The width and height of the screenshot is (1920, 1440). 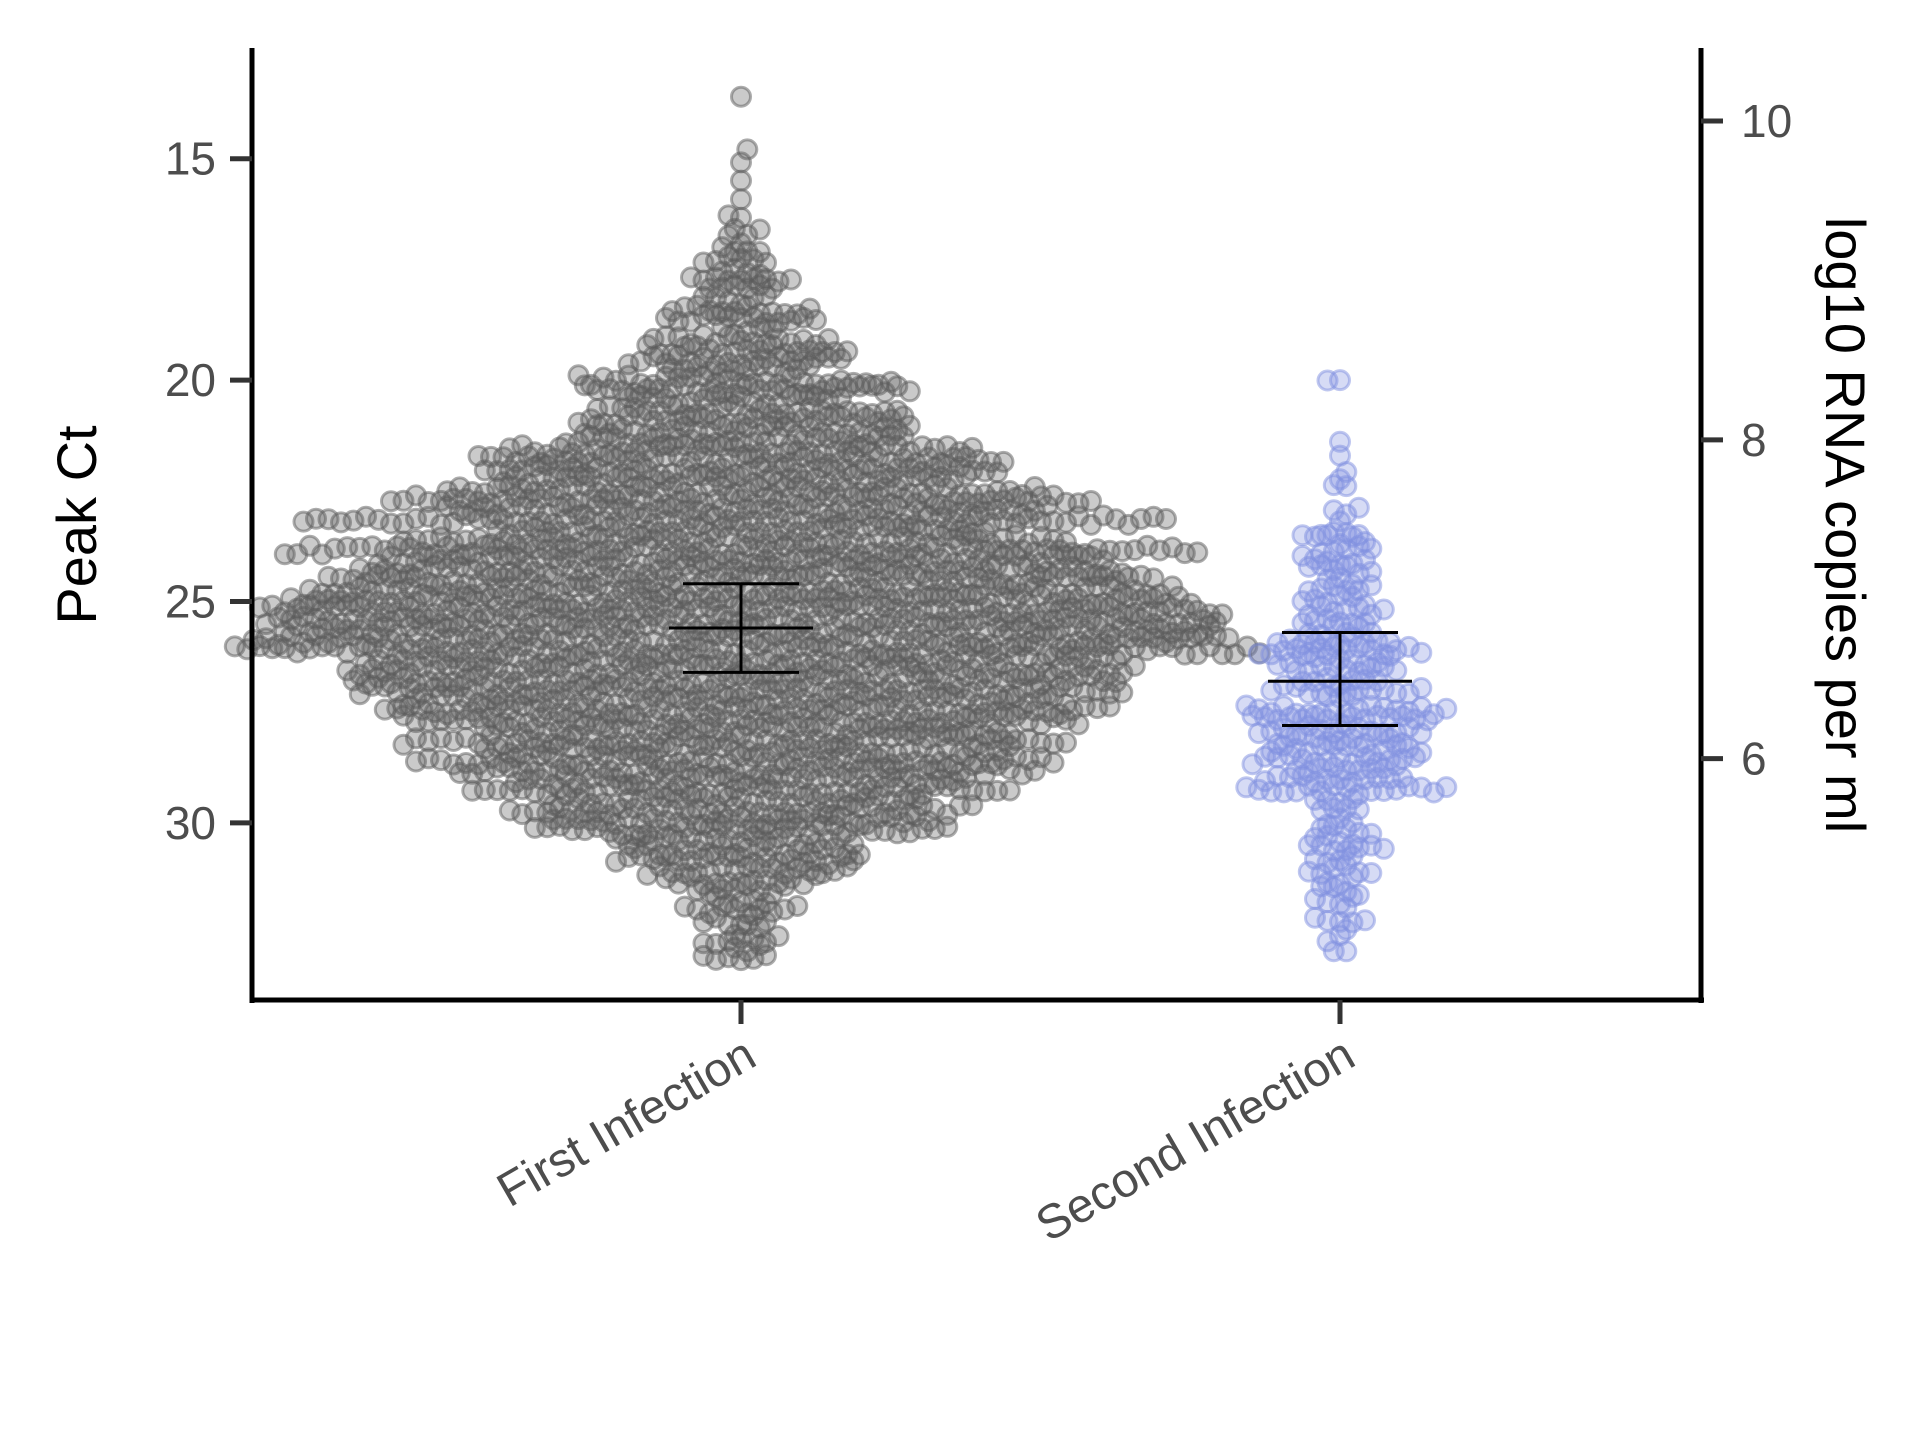 I want to click on secondary-y-axis-title: log10 RNA copies per ml, so click(x=1845, y=525).